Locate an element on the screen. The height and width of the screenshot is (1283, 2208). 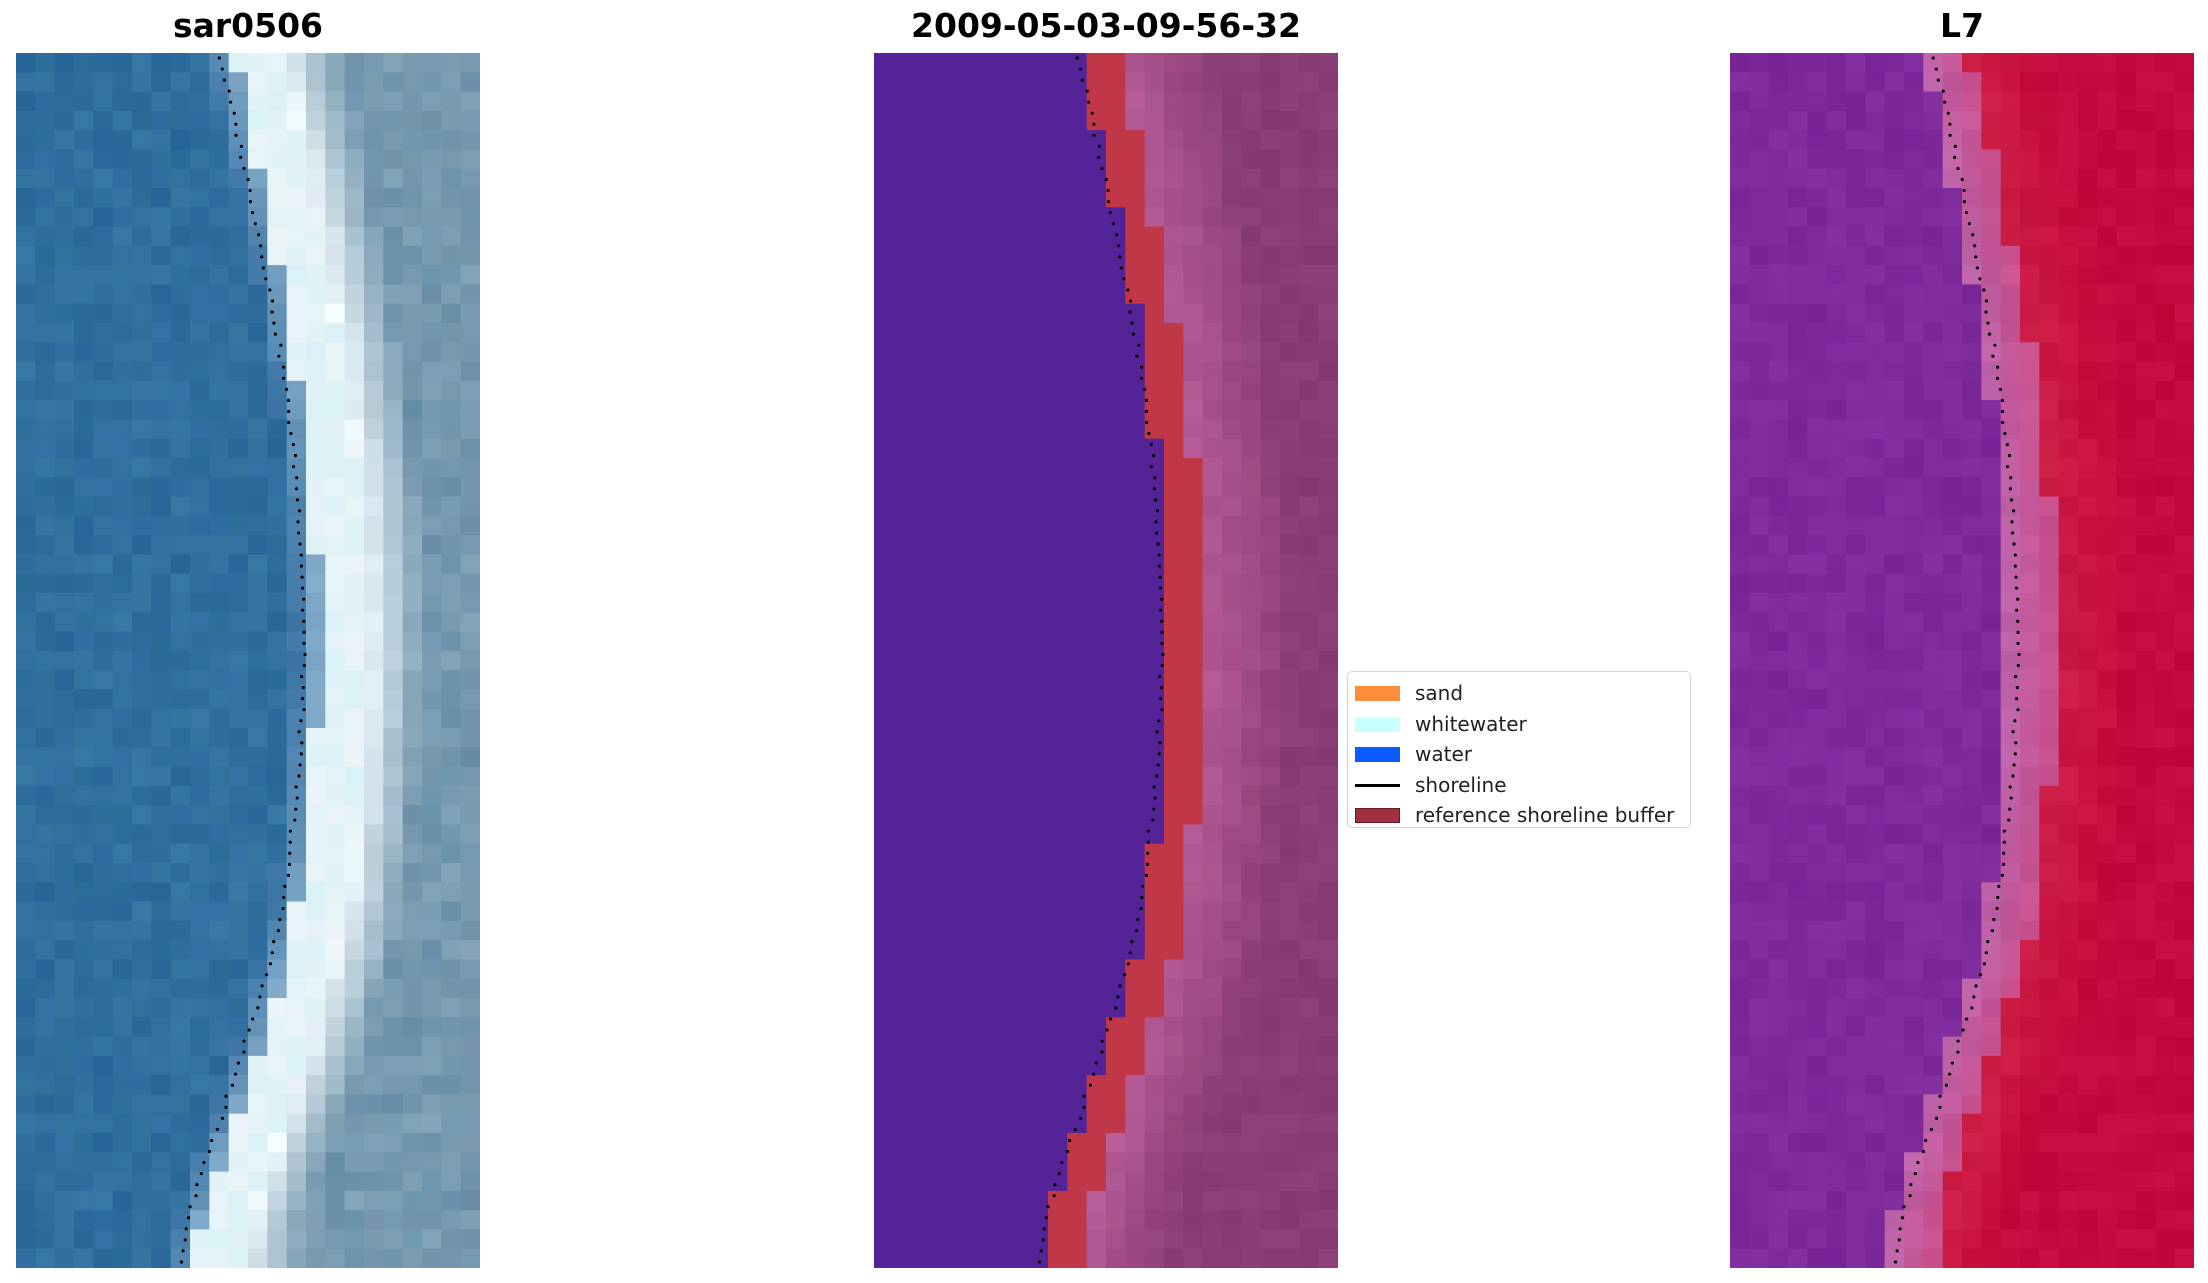
legend-item-shoreline: shoreline is located at coordinates (1519, 784).